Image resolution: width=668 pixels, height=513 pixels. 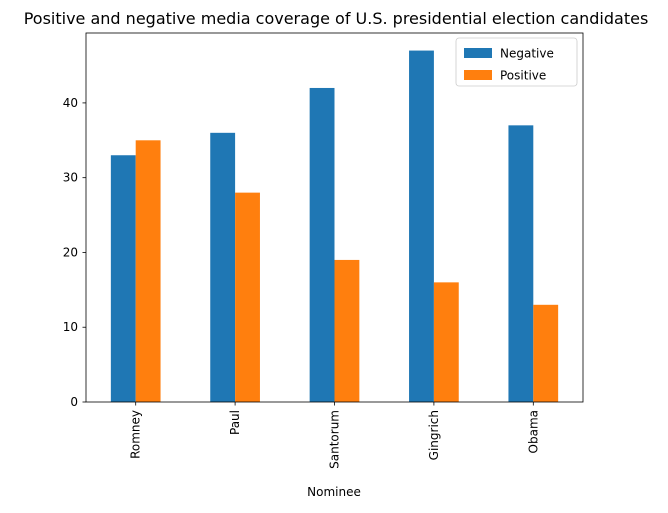 What do you see at coordinates (136, 434) in the screenshot?
I see `x-tick-label-romney: Romney` at bounding box center [136, 434].